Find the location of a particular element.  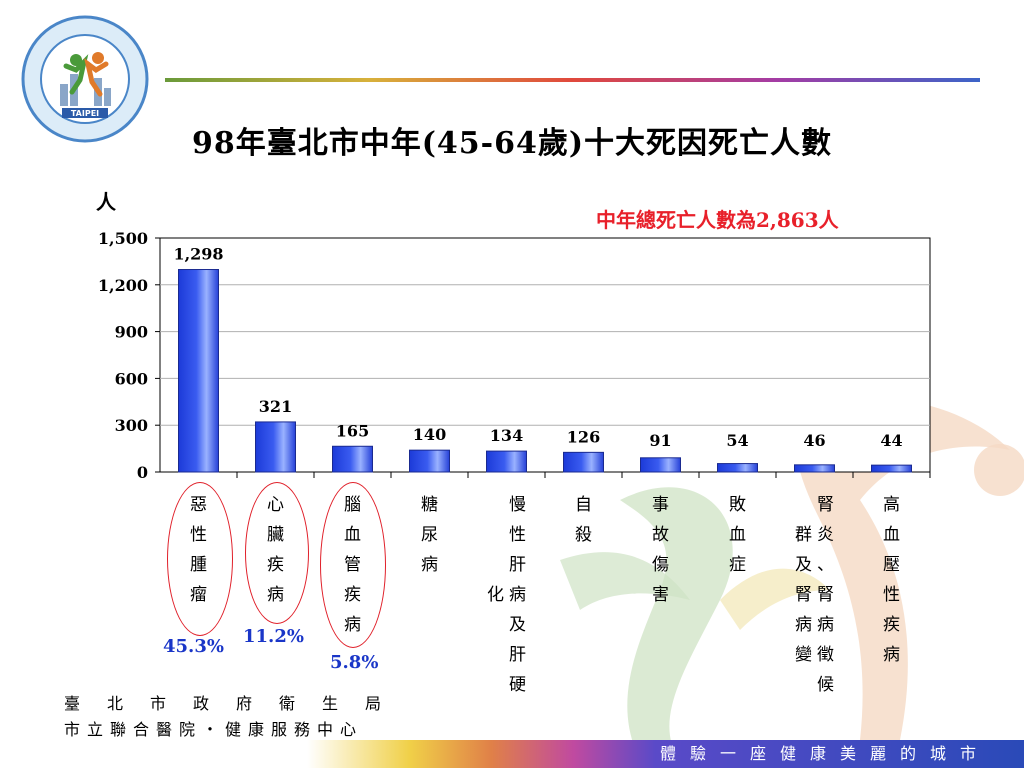

percentage-label: 45.3% is located at coordinates (193, 646).